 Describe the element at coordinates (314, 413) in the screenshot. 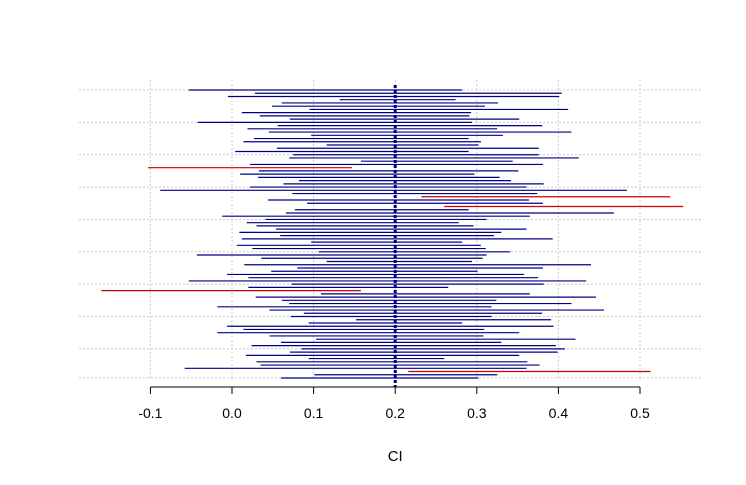

I see `x-tick-label: 0.1` at that location.